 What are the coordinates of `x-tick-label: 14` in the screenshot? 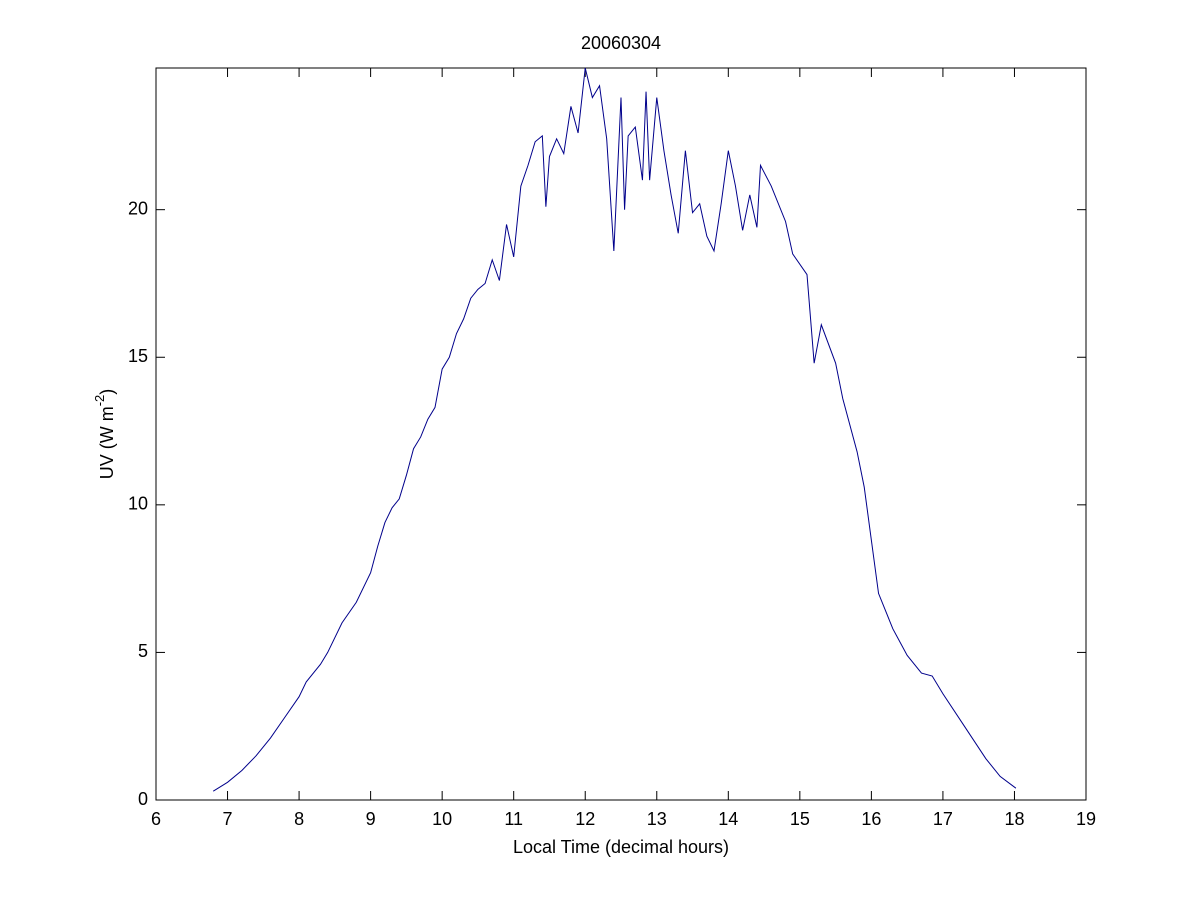 It's located at (728, 819).